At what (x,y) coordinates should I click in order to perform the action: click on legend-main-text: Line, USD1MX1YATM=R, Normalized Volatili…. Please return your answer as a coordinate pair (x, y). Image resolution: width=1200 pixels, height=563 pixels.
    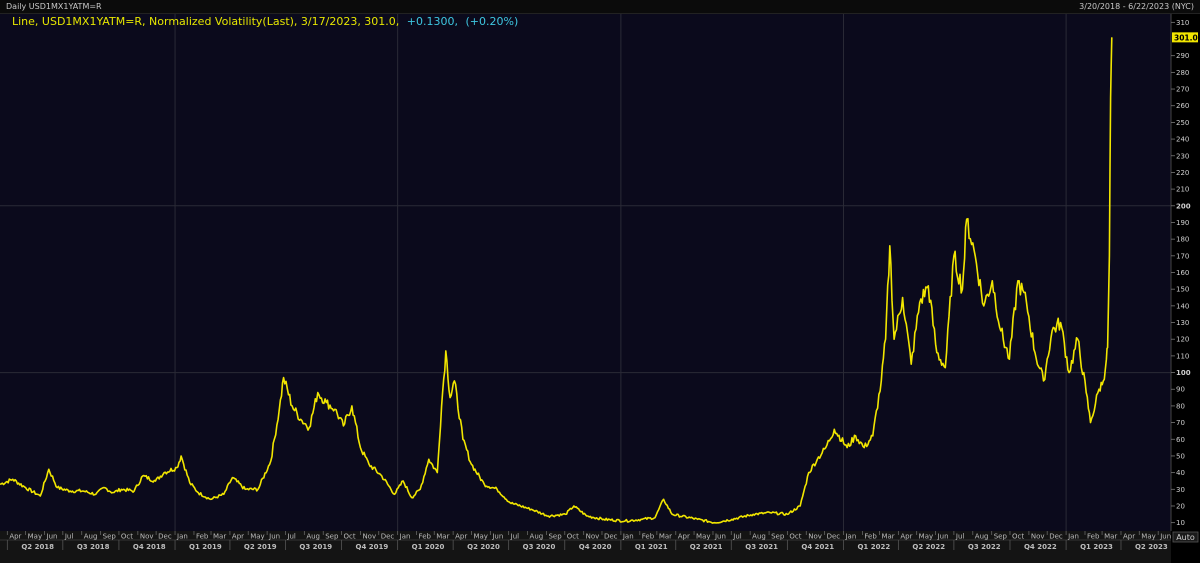
    Looking at the image, I should click on (205, 21).